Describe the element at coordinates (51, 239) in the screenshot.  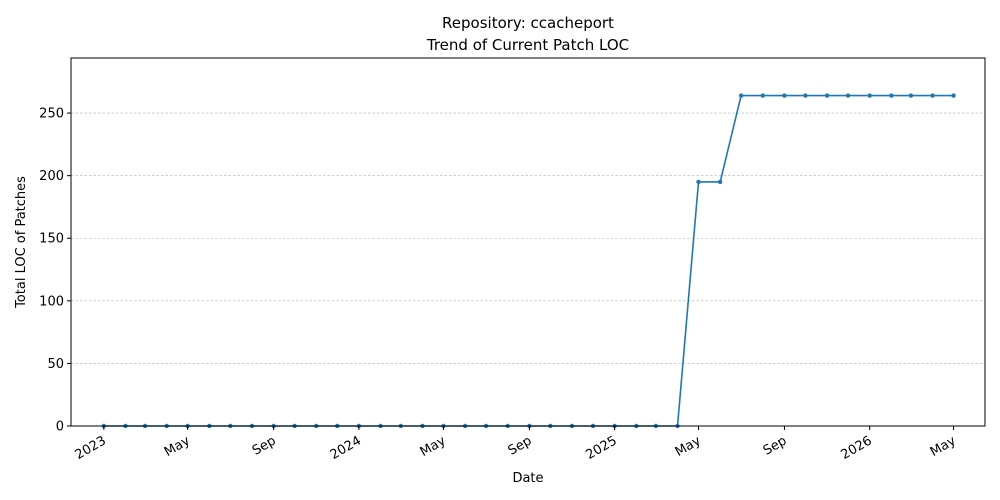
I see `y-tick-label: 150` at that location.